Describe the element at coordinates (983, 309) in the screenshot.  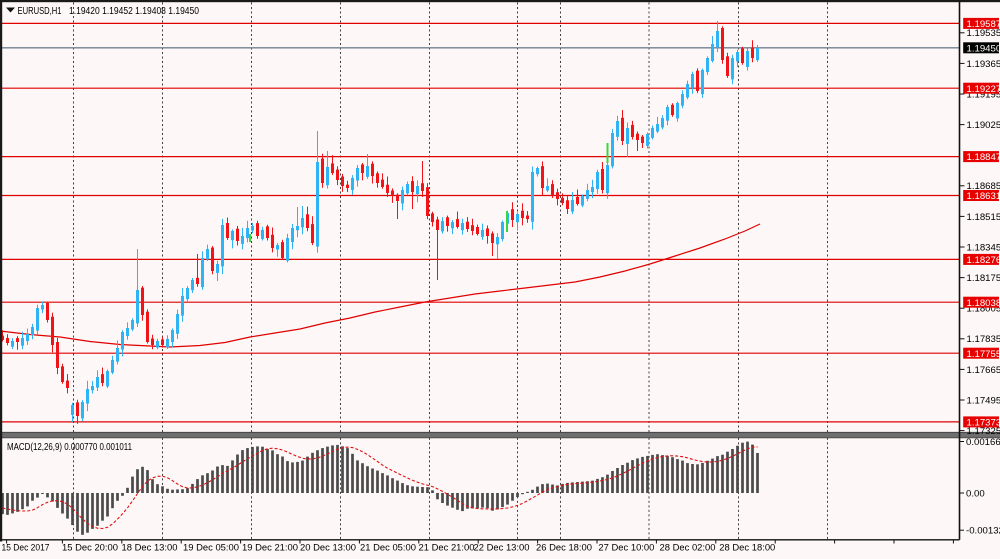
I see `svg-text: 1.18005` at that location.